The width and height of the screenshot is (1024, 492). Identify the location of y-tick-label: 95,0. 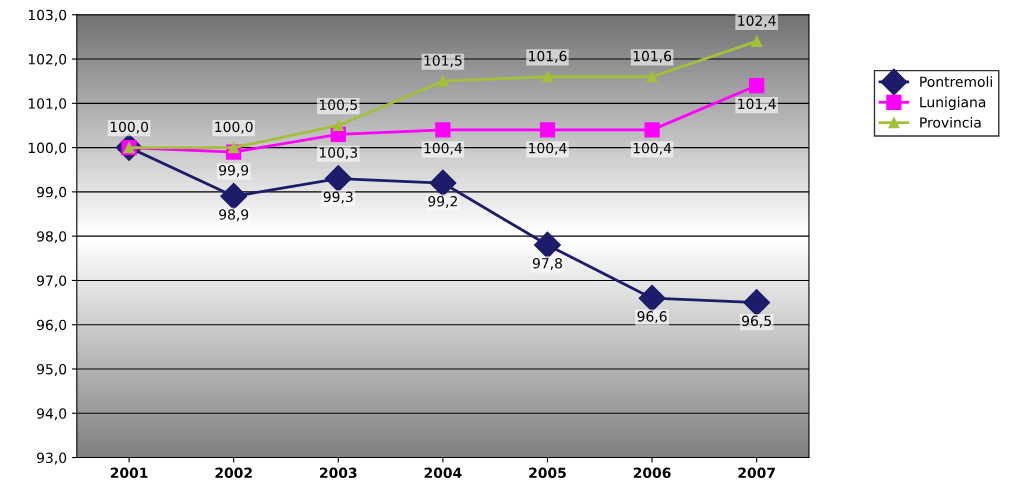
(52, 369).